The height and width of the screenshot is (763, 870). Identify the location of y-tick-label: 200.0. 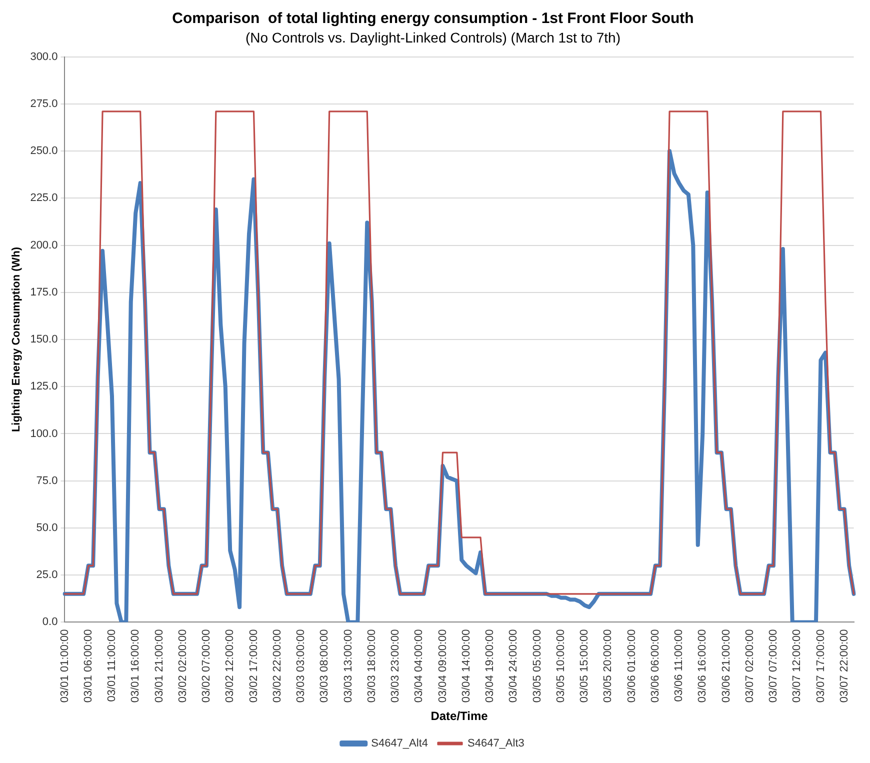
(44, 245).